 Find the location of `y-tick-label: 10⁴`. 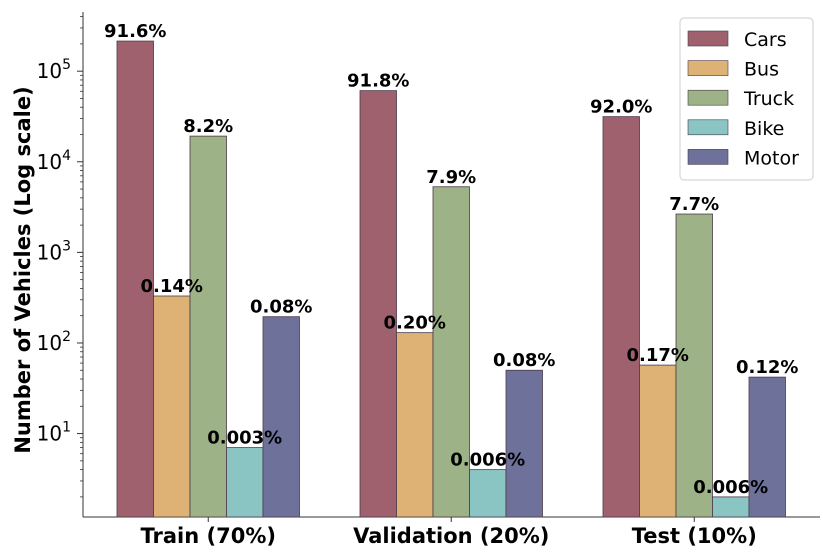

y-tick-label: 10⁴ is located at coordinates (54, 161).